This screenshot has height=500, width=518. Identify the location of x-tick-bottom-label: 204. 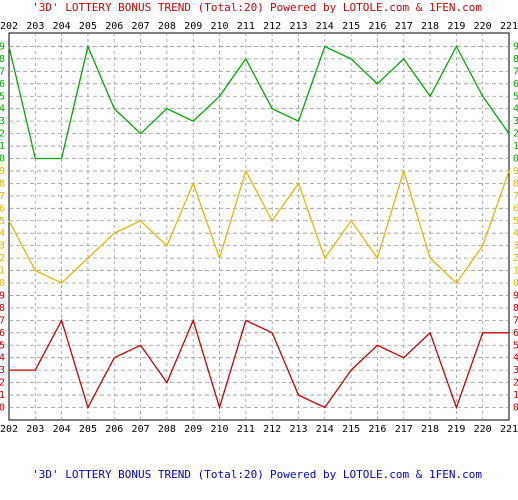
(62, 429).